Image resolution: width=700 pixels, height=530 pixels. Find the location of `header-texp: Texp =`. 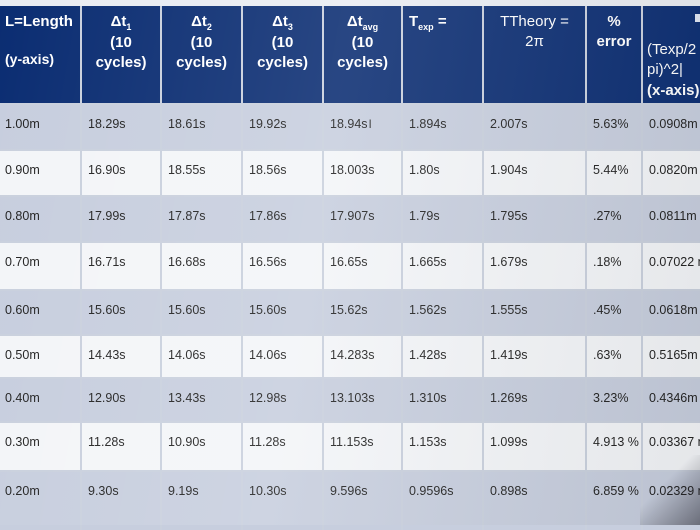

header-texp: Texp = is located at coordinates (442, 54).